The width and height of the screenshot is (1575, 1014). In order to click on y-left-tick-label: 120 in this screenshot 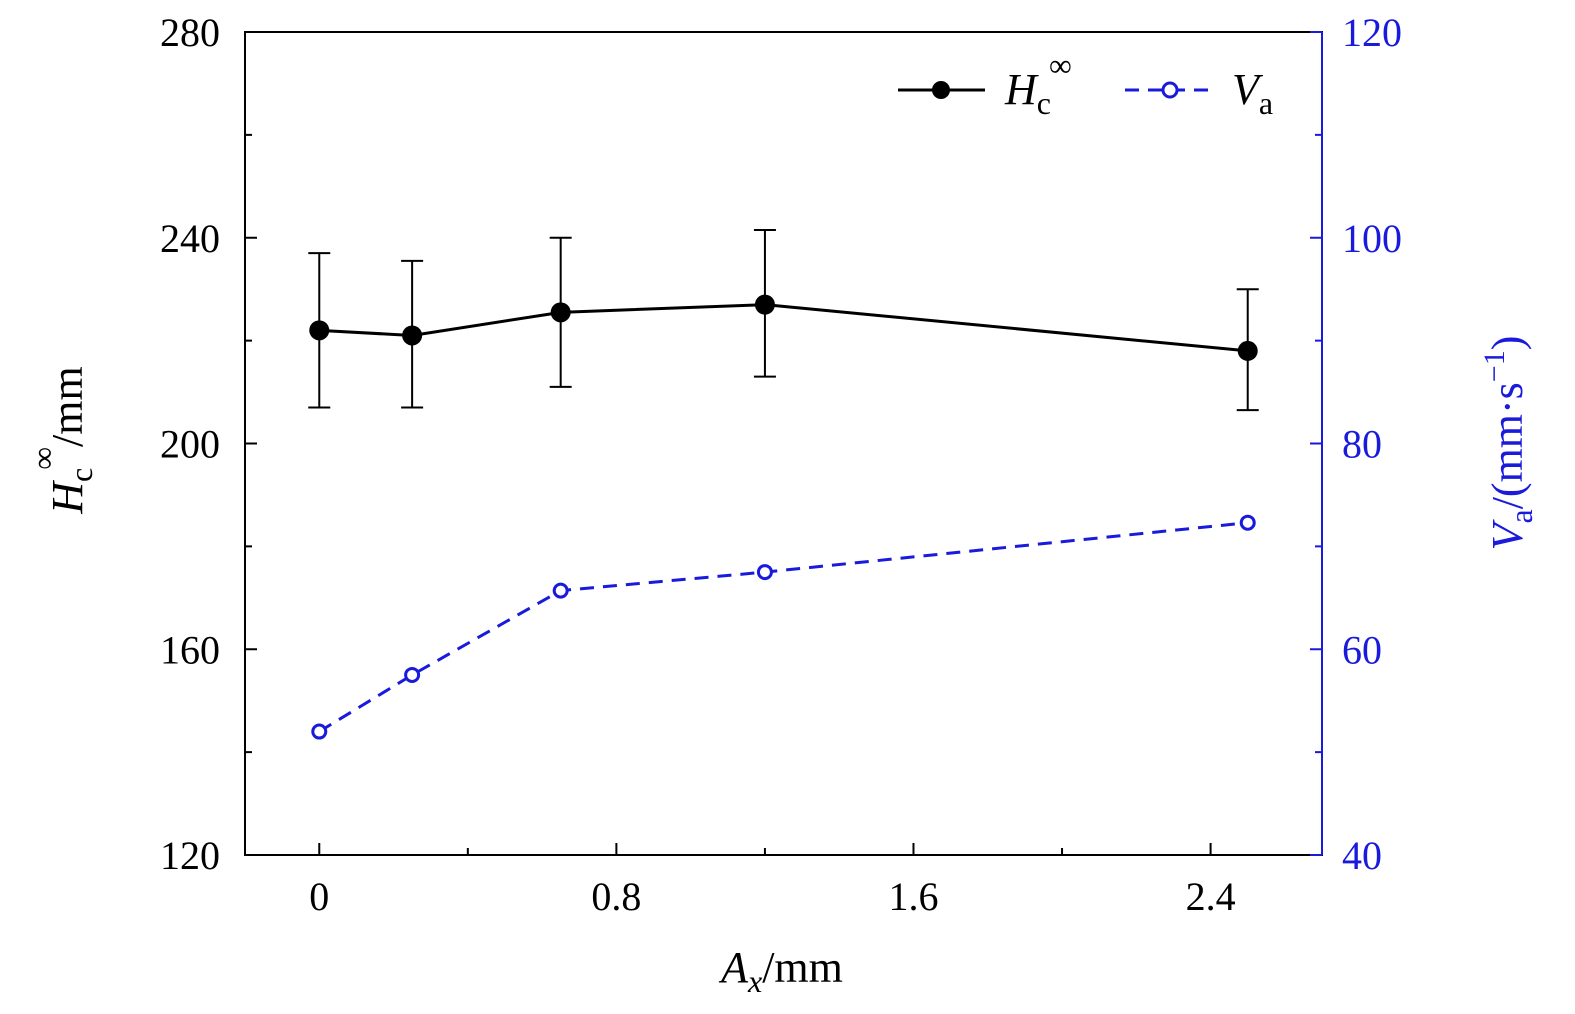, I will do `click(190, 855)`.